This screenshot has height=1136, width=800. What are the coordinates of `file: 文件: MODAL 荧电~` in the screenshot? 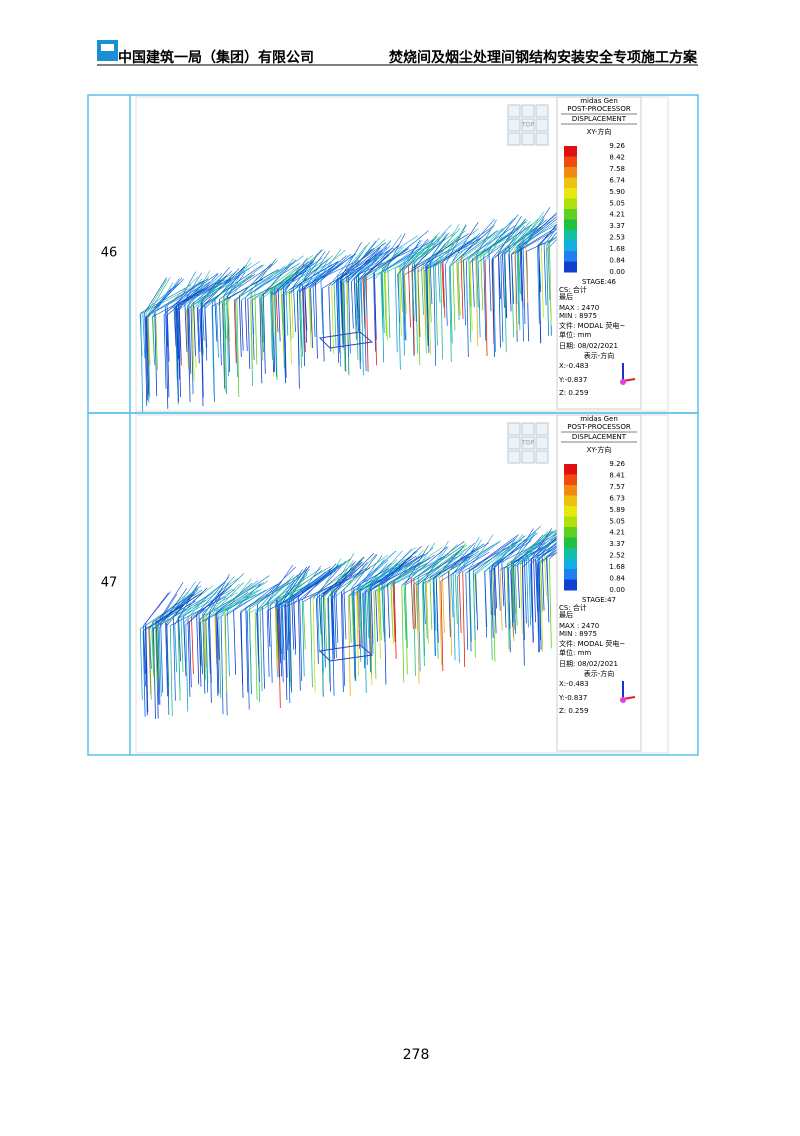 It's located at (592, 325).